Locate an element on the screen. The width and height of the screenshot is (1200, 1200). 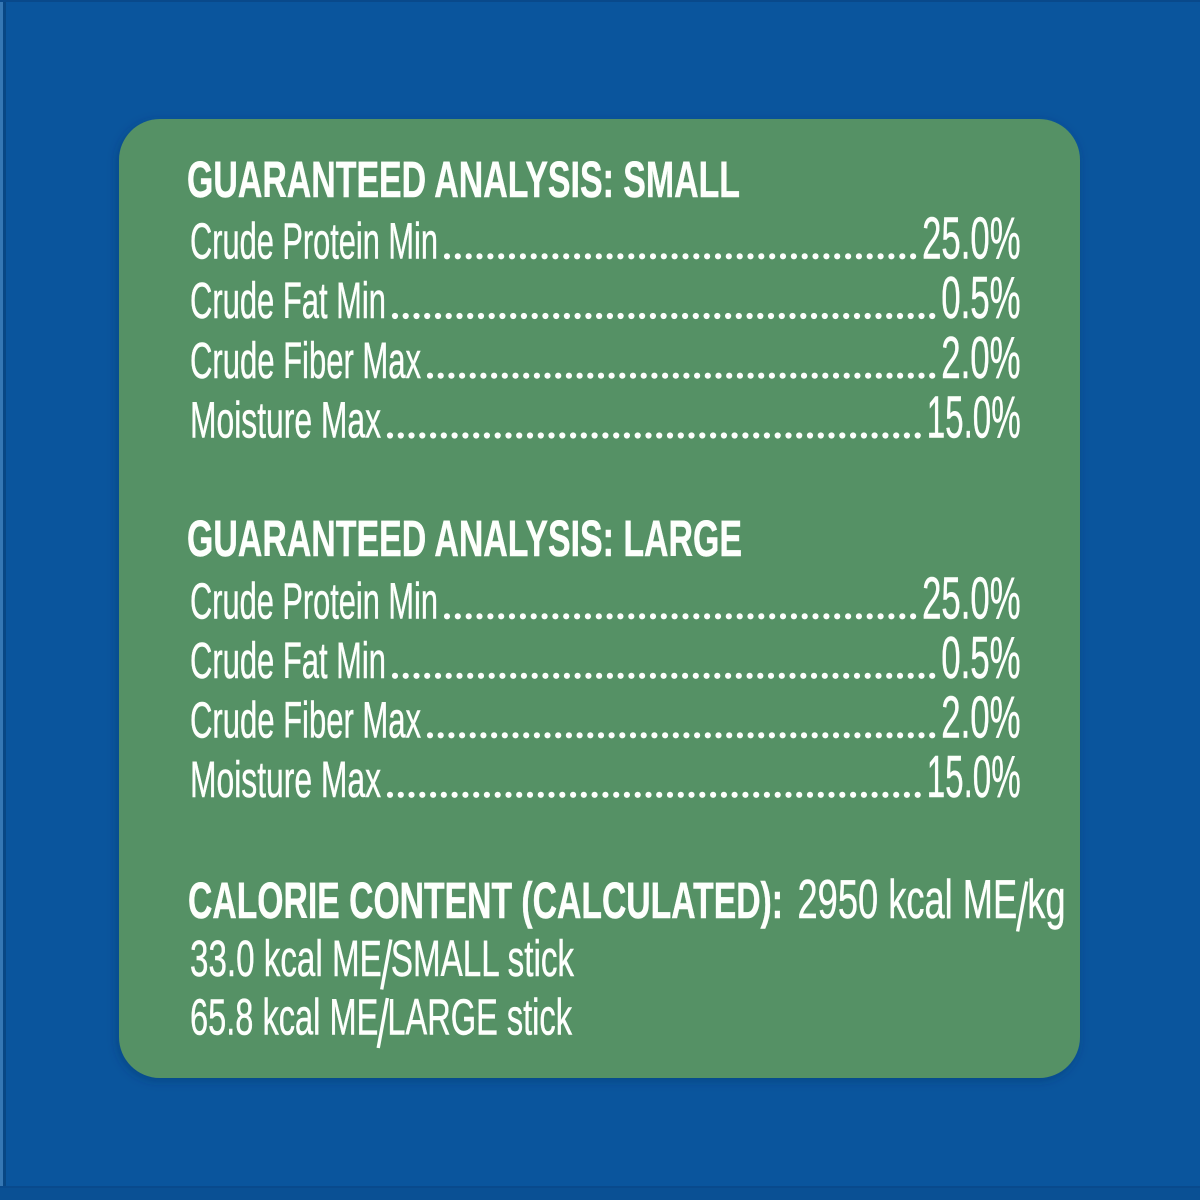
svg-text: 2950 kcal ME kg is located at coordinates (932, 899).